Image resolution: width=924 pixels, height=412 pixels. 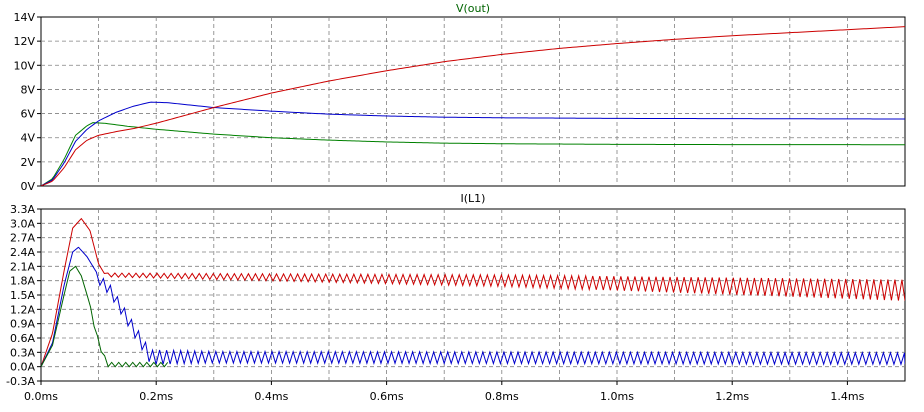 What do you see at coordinates (22, 281) in the screenshot?
I see `y-tick-label: 1.8A` at bounding box center [22, 281].